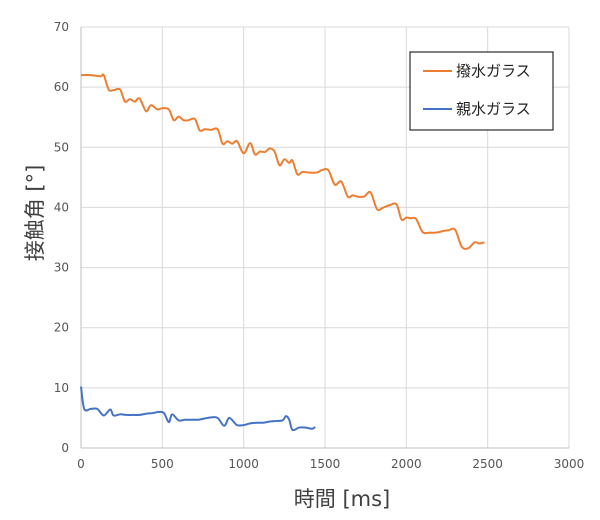 Image resolution: width=600 pixels, height=520 pixels. Describe the element at coordinates (162, 464) in the screenshot. I see `x-tick-label: 500` at that location.